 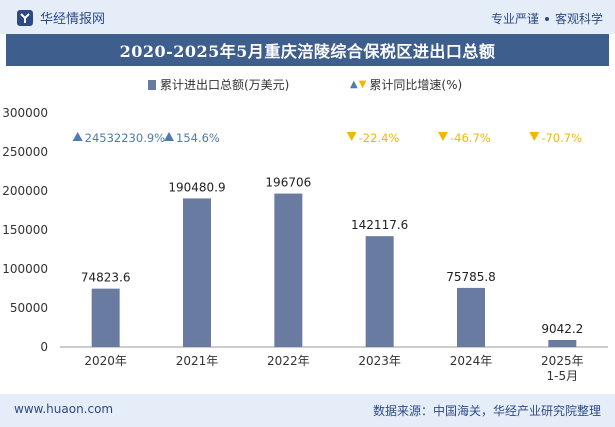 What do you see at coordinates (471, 361) in the screenshot?
I see `x-tick-label: 2024年` at bounding box center [471, 361].